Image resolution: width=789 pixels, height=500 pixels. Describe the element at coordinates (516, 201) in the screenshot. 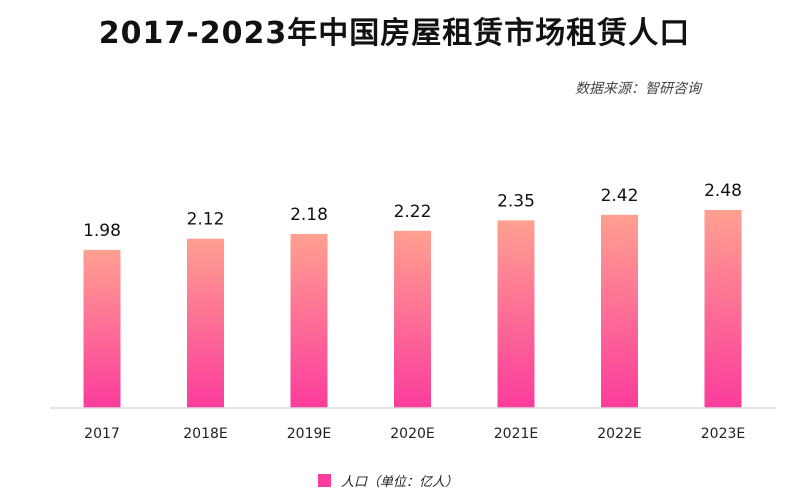

I see `value-label-2021E: 2.35` at that location.